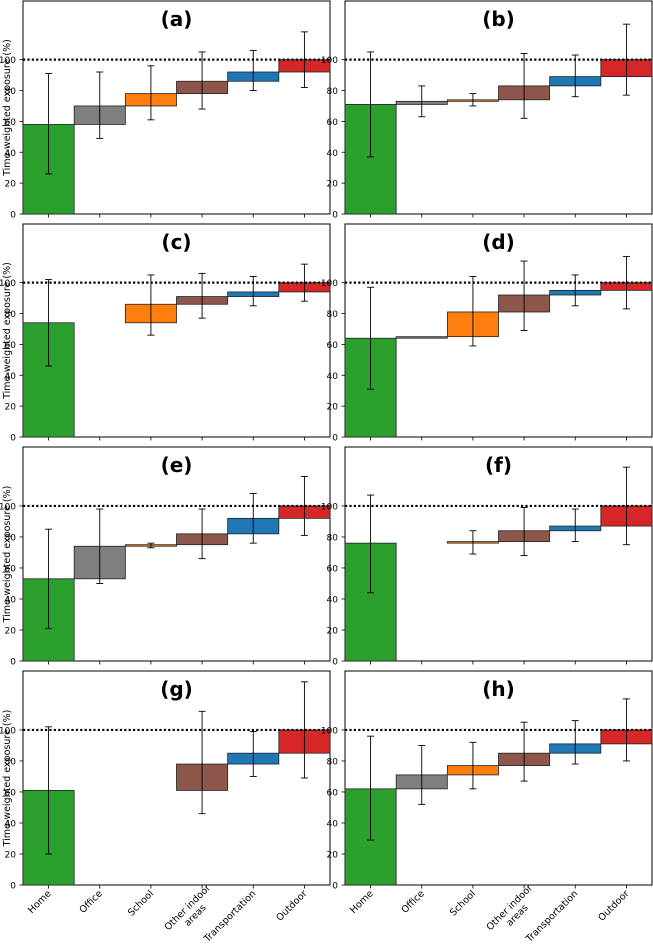 The width and height of the screenshot is (653, 948). I want to click on panel-label: (d), so click(498, 242).